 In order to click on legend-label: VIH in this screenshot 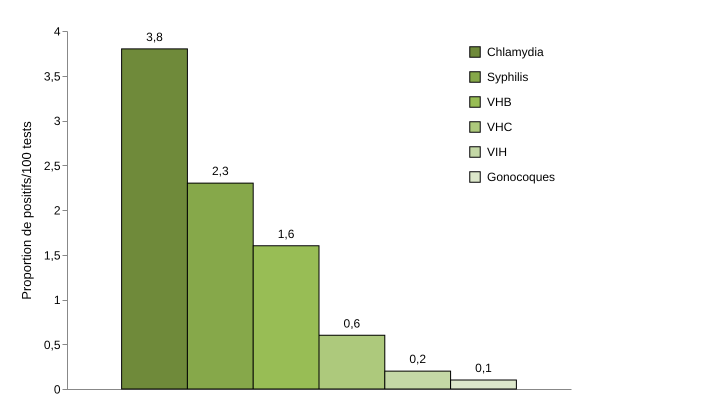, I will do `click(497, 152)`.